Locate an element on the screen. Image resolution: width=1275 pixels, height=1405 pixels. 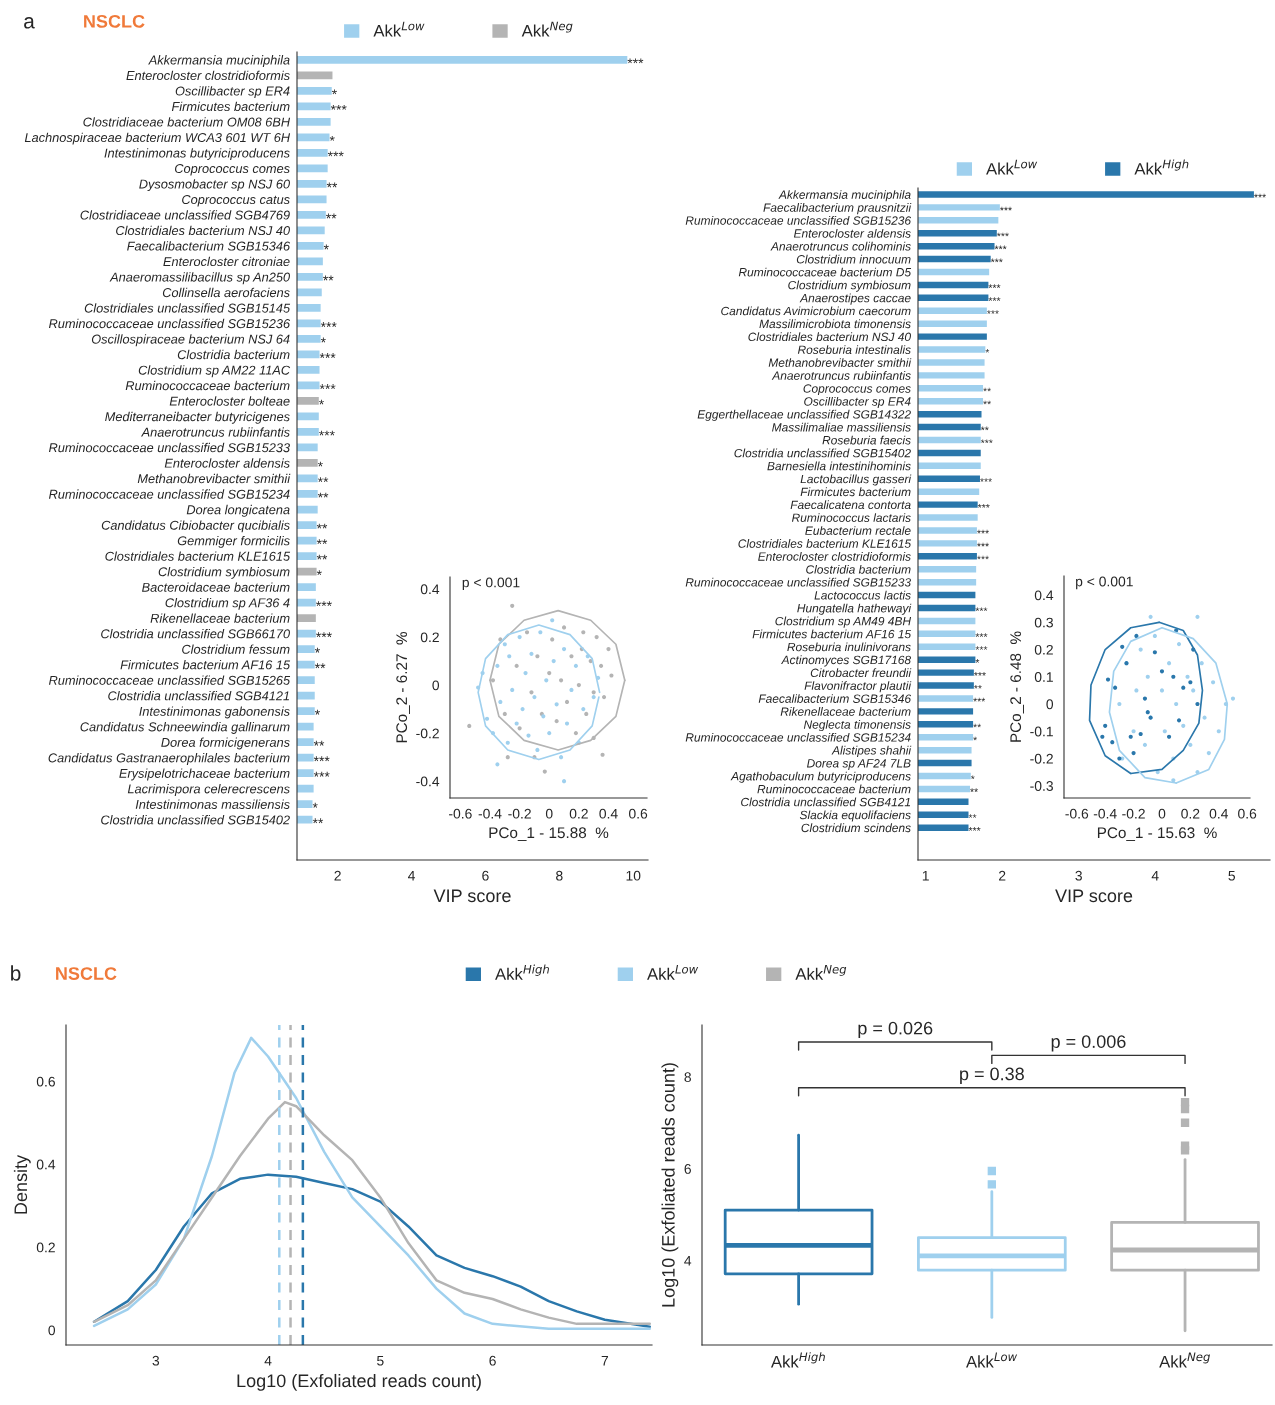
y-tick-label: Massilimicrobiota timonensis is located at coordinates (835, 324).